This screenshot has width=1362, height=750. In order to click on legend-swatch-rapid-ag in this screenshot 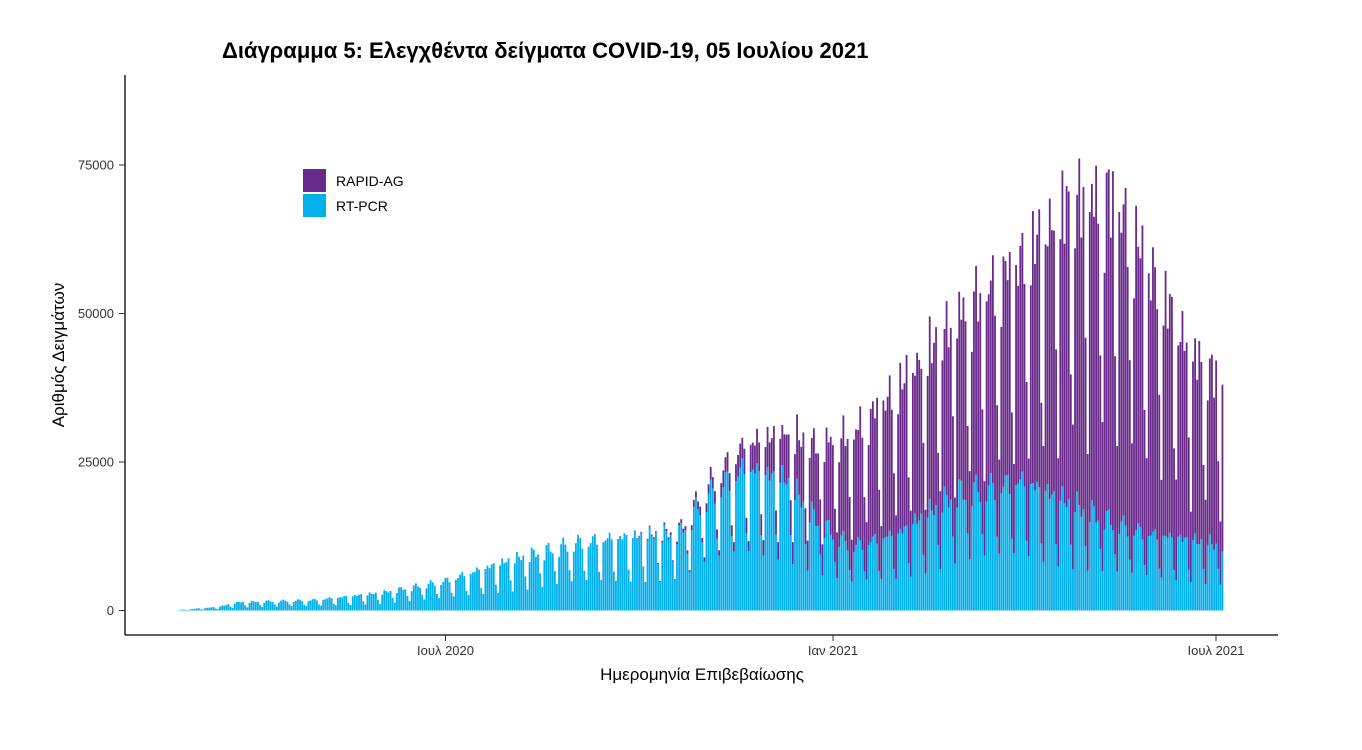, I will do `click(314, 180)`.